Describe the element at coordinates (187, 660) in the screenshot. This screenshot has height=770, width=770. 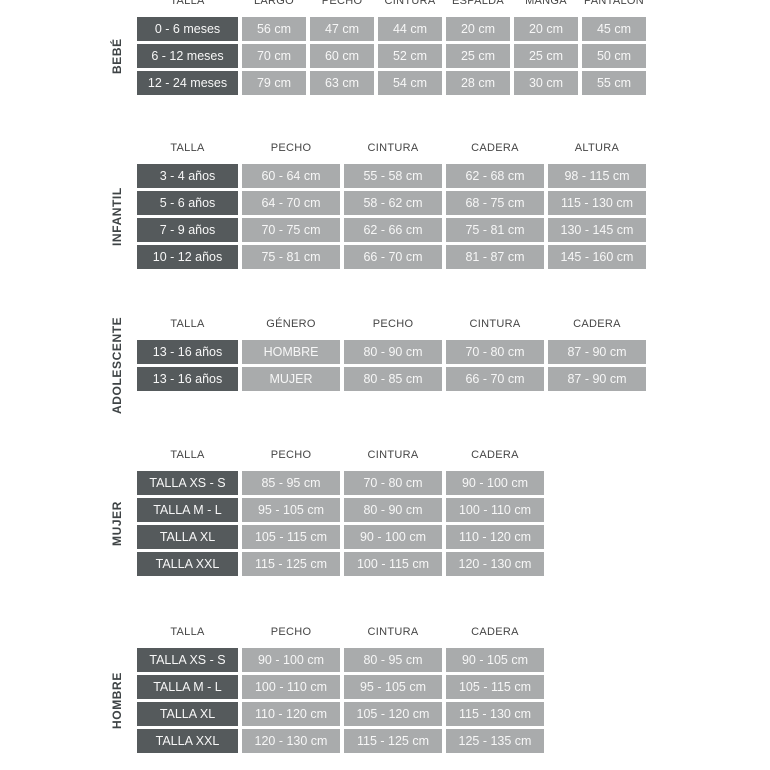
I see `size-label-cell: TALLA XS - S` at that location.